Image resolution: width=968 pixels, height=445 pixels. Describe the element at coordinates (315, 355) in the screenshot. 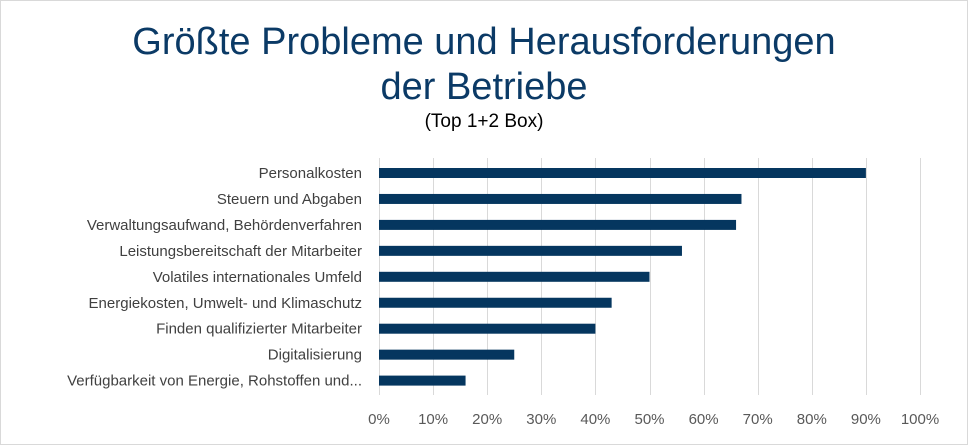

I see `category-label: Digitalisierung` at that location.